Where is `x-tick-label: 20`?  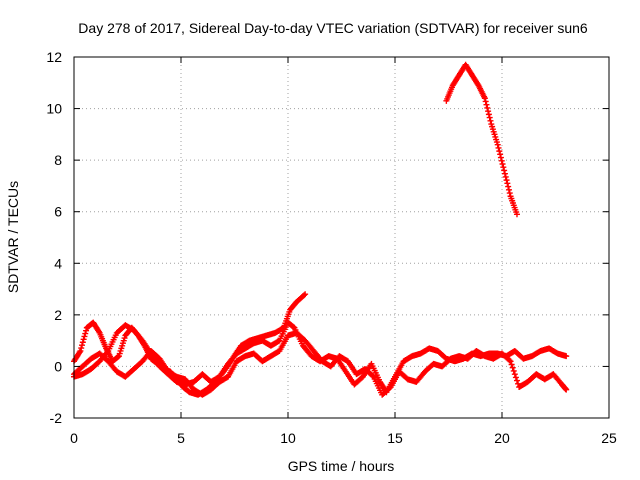 x-tick-label: 20 is located at coordinates (502, 438).